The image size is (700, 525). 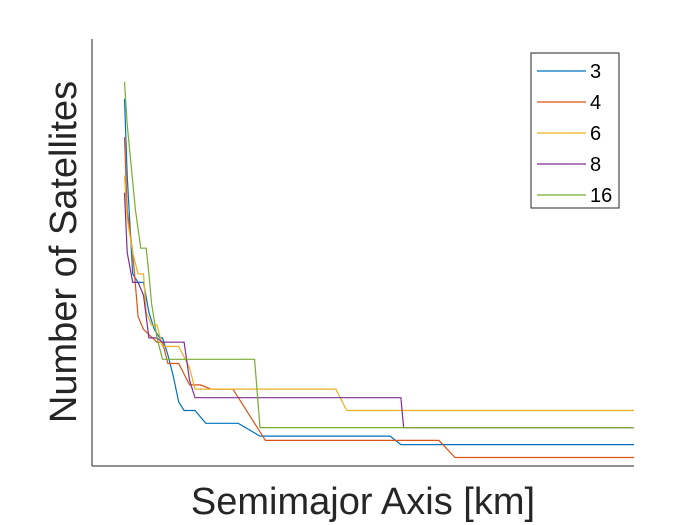 I want to click on legend-label-3: 3, so click(x=595, y=72).